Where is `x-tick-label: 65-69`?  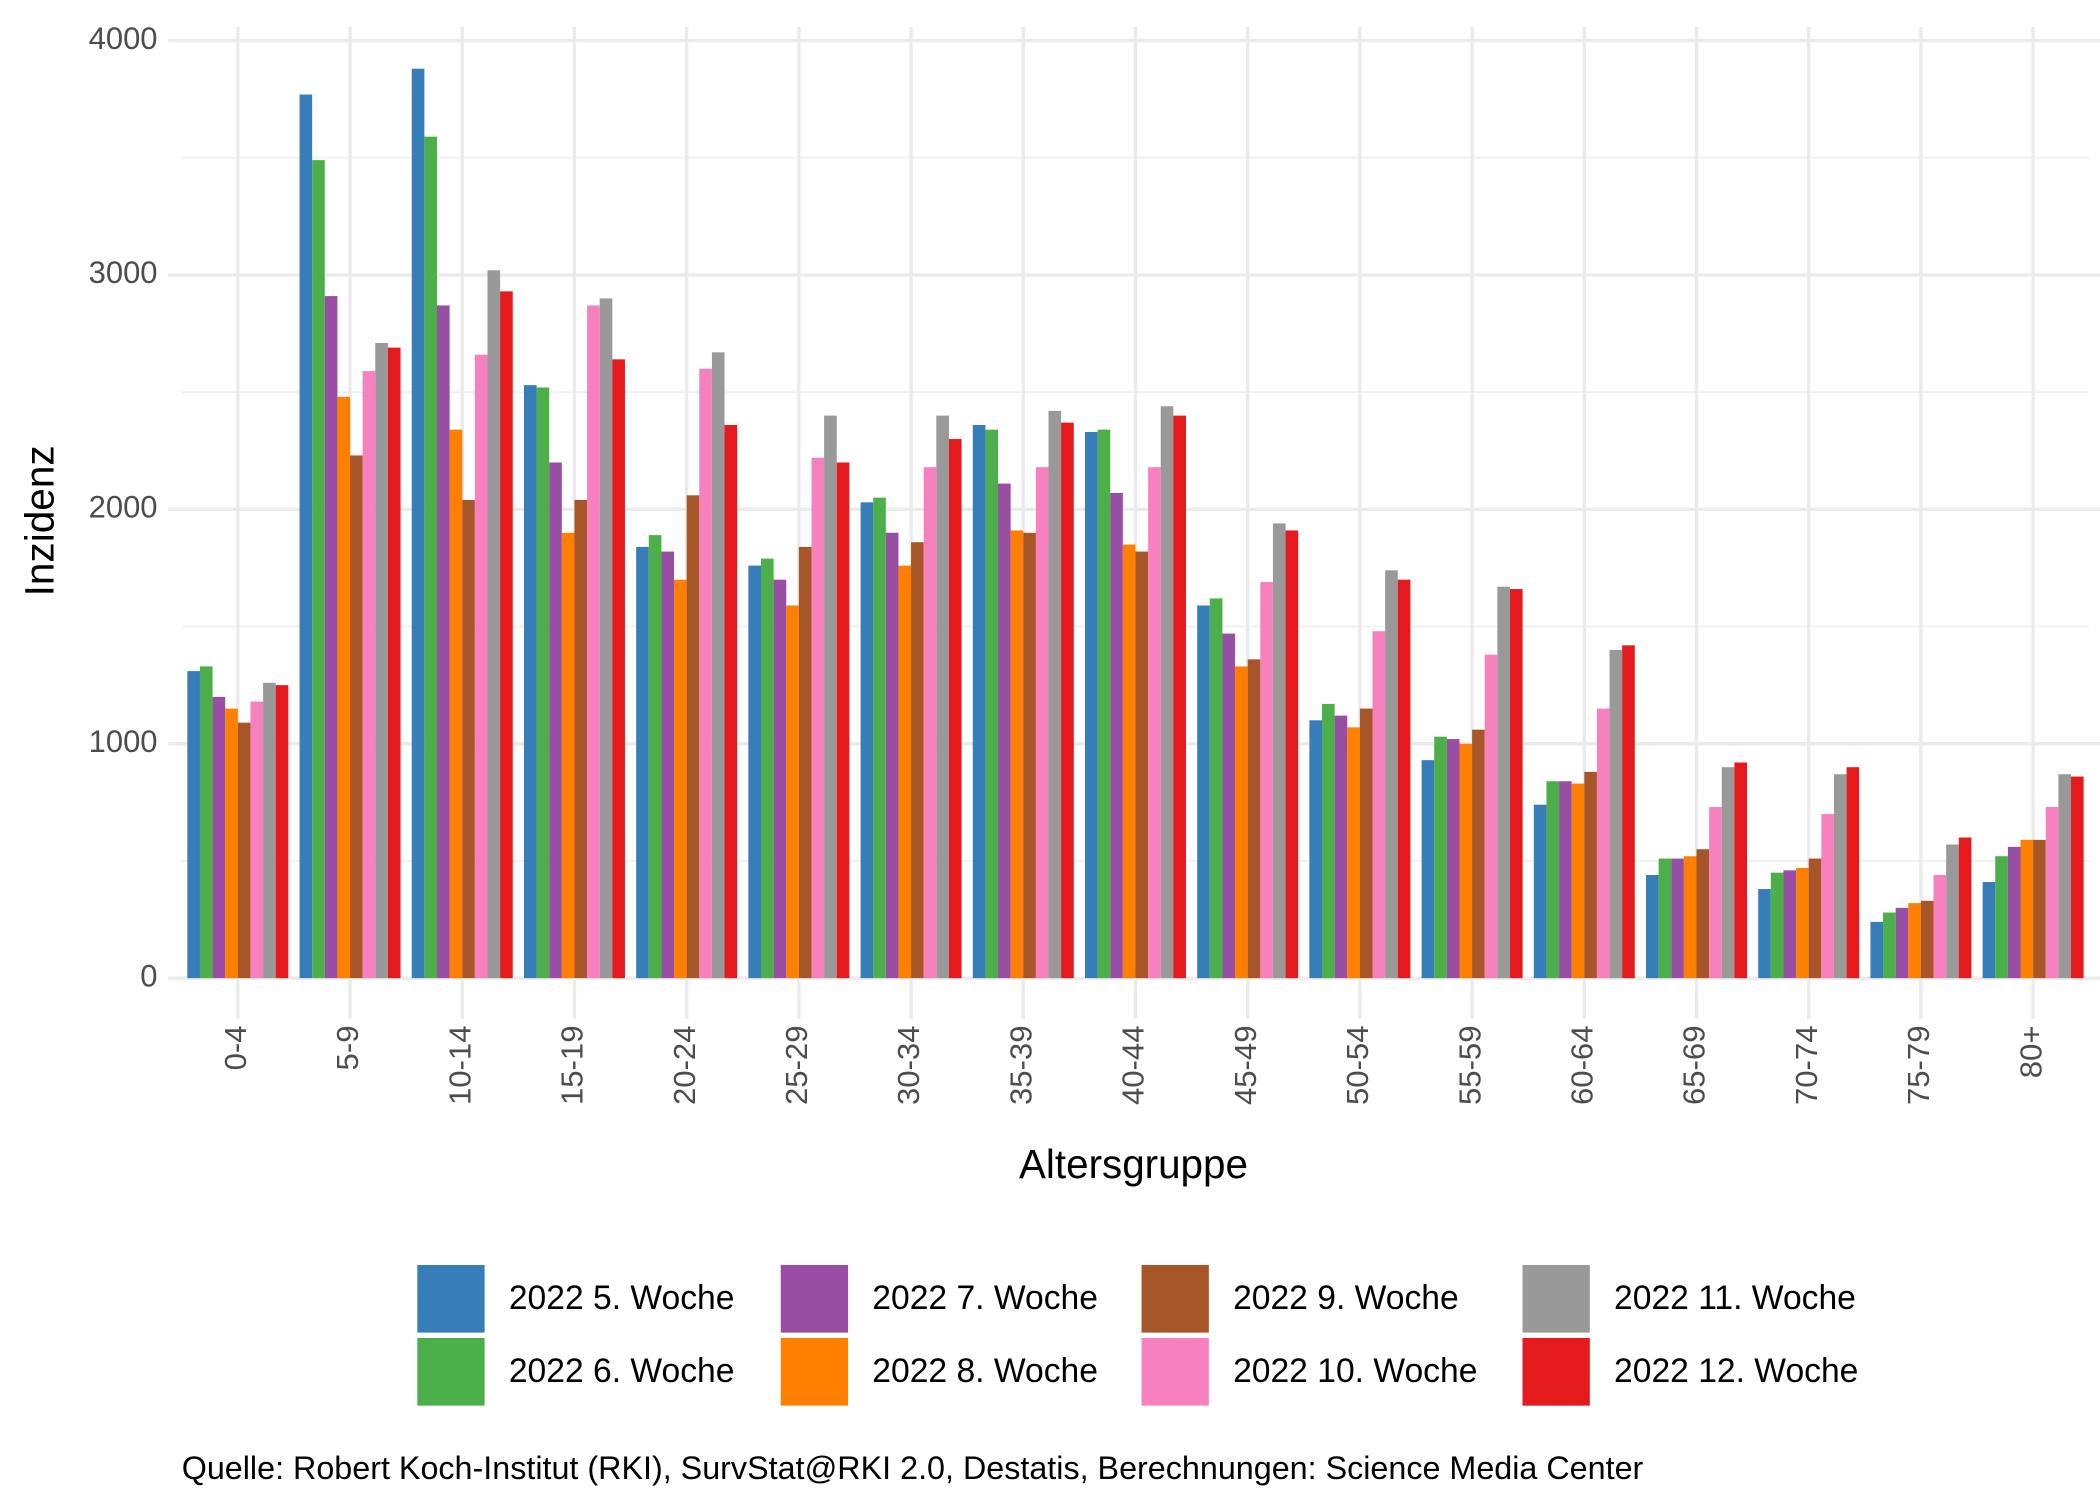
x-tick-label: 65-69 is located at coordinates (1694, 1065).